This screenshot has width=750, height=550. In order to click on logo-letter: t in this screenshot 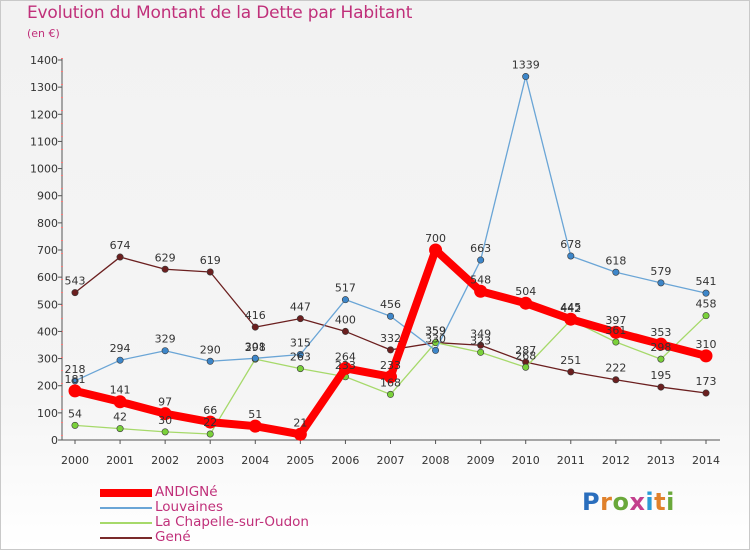, I will do `click(660, 502)`.